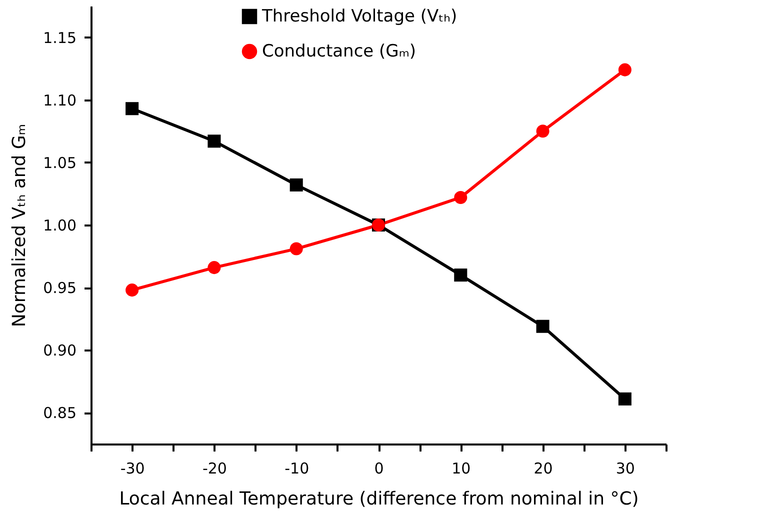 The image size is (776, 526). I want to click on y-tick-label: 1.15, so click(59, 37).